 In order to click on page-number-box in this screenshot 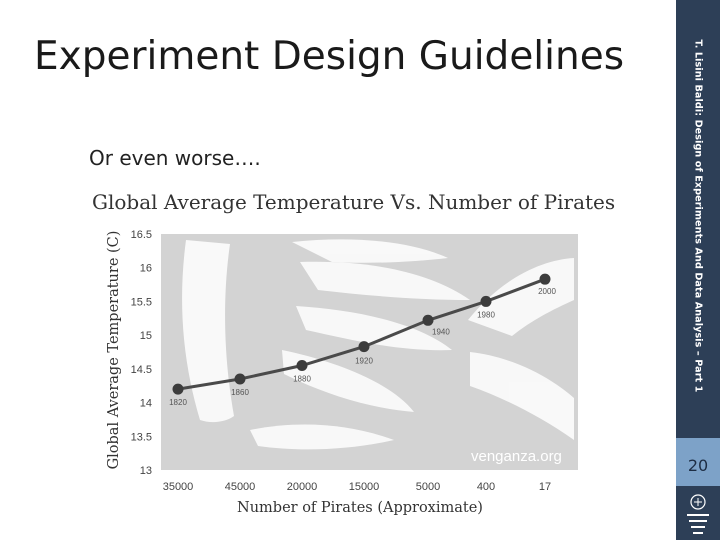, I will do `click(698, 462)`.